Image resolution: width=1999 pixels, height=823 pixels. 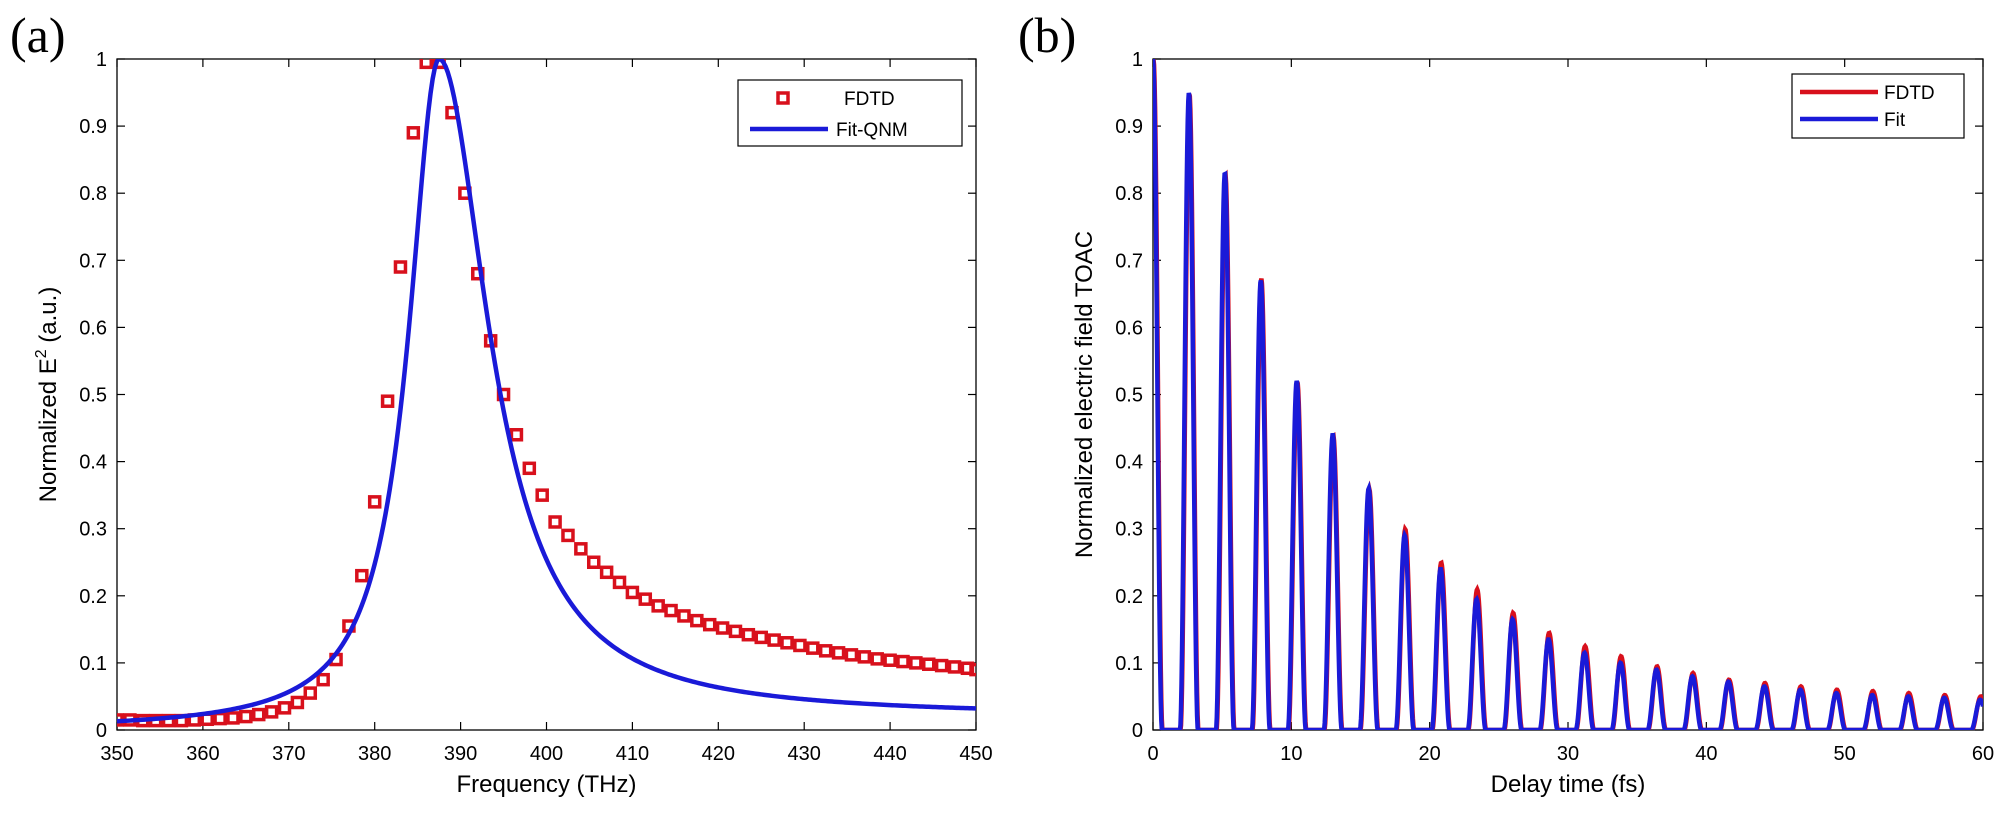 What do you see at coordinates (1291, 754) in the screenshot?
I see `x-tick-label: 10` at bounding box center [1291, 754].